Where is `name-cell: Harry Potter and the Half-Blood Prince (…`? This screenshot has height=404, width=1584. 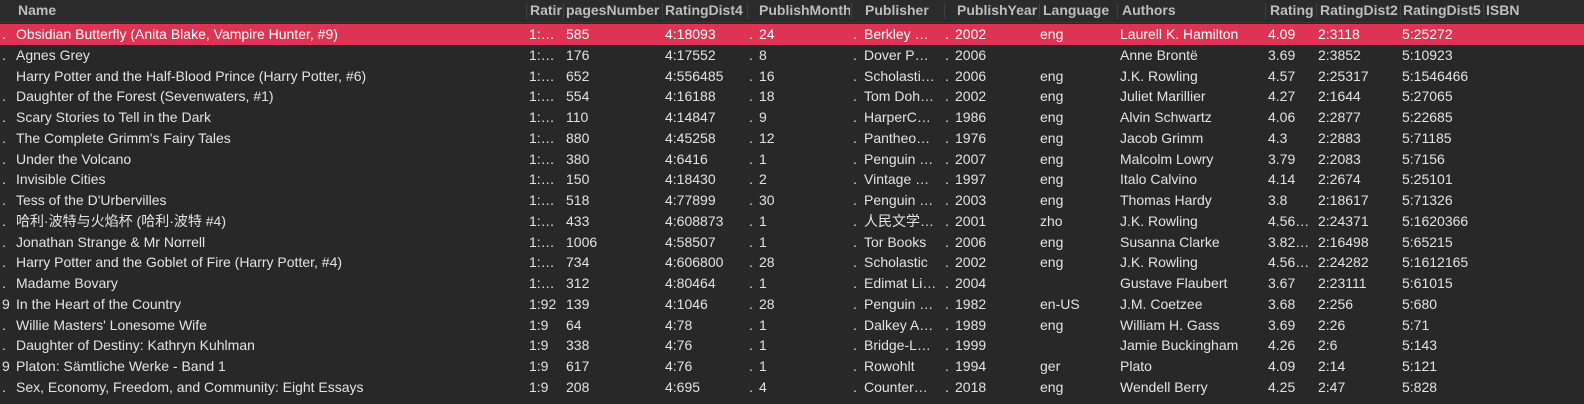
name-cell: Harry Potter and the Half-Blood Prince (… is located at coordinates (191, 75).